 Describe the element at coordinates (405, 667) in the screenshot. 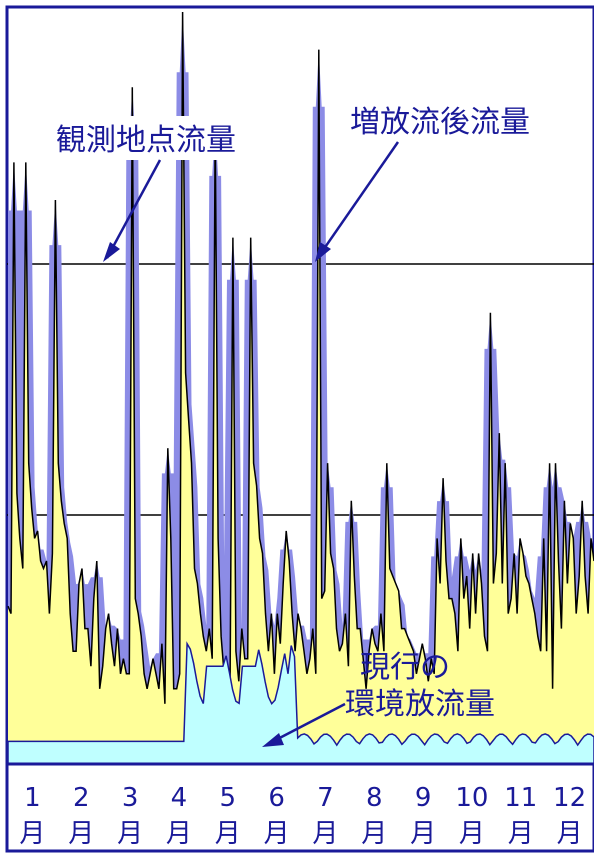

I see `annotation-current-line1: 現行の` at that location.